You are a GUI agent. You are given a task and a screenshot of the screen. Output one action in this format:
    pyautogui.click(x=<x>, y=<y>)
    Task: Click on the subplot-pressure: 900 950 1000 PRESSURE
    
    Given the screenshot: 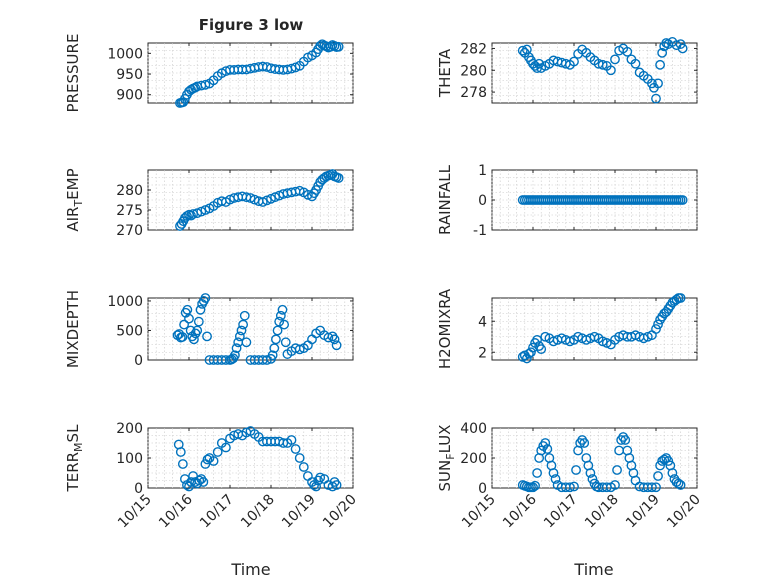 What is the action you would take?
    pyautogui.click(x=209, y=73)
    